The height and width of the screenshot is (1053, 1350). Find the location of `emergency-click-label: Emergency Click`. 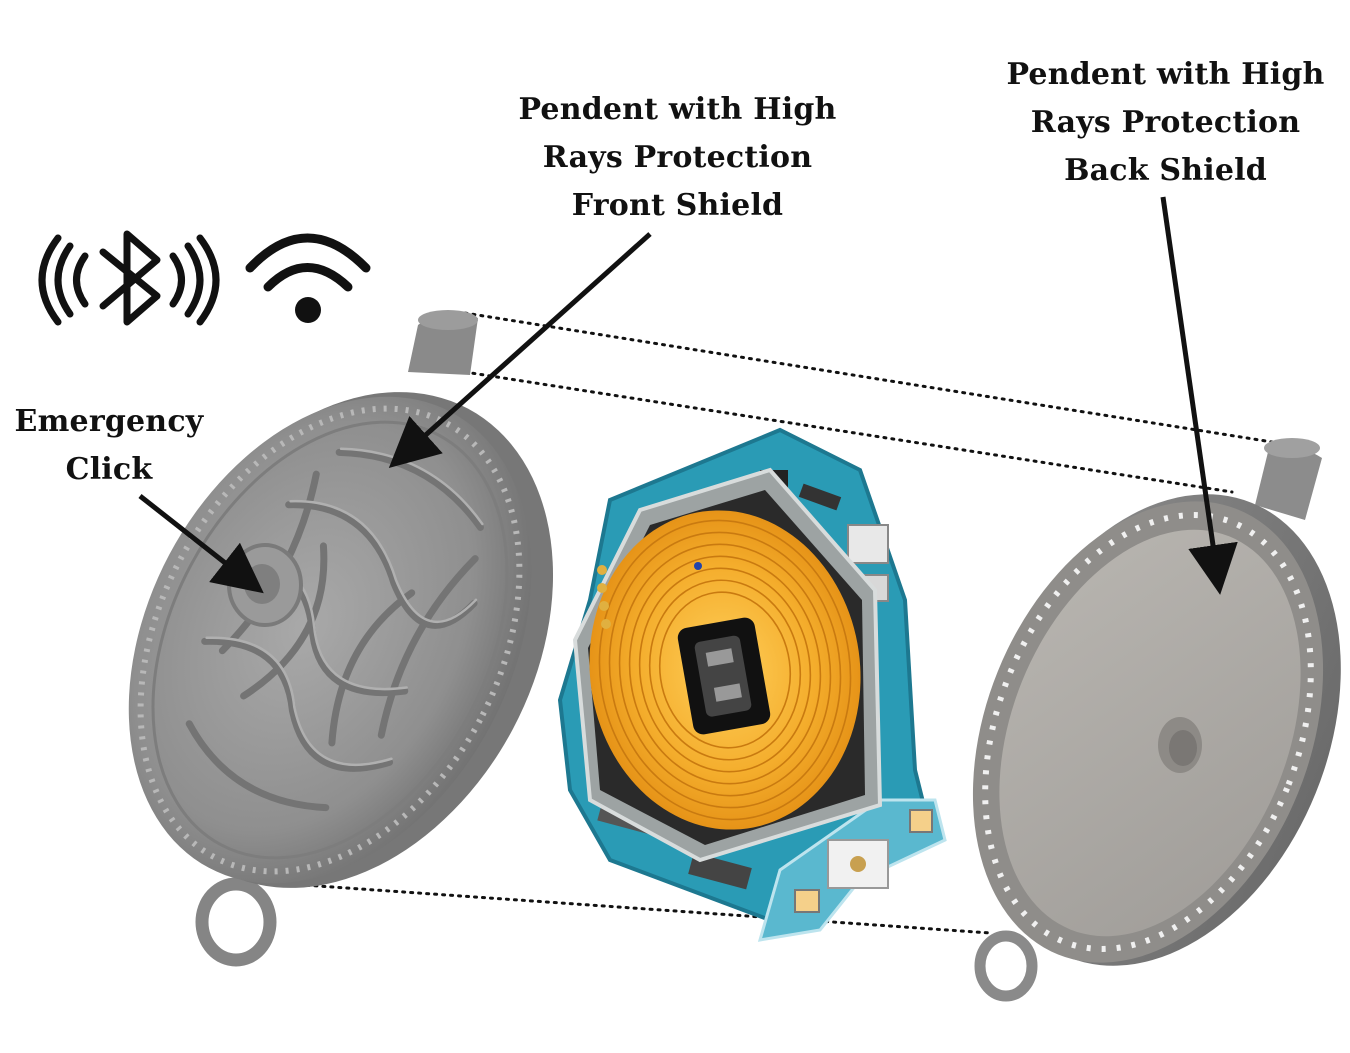

emergency-click-label: Emergency Click is located at coordinates (109, 446).